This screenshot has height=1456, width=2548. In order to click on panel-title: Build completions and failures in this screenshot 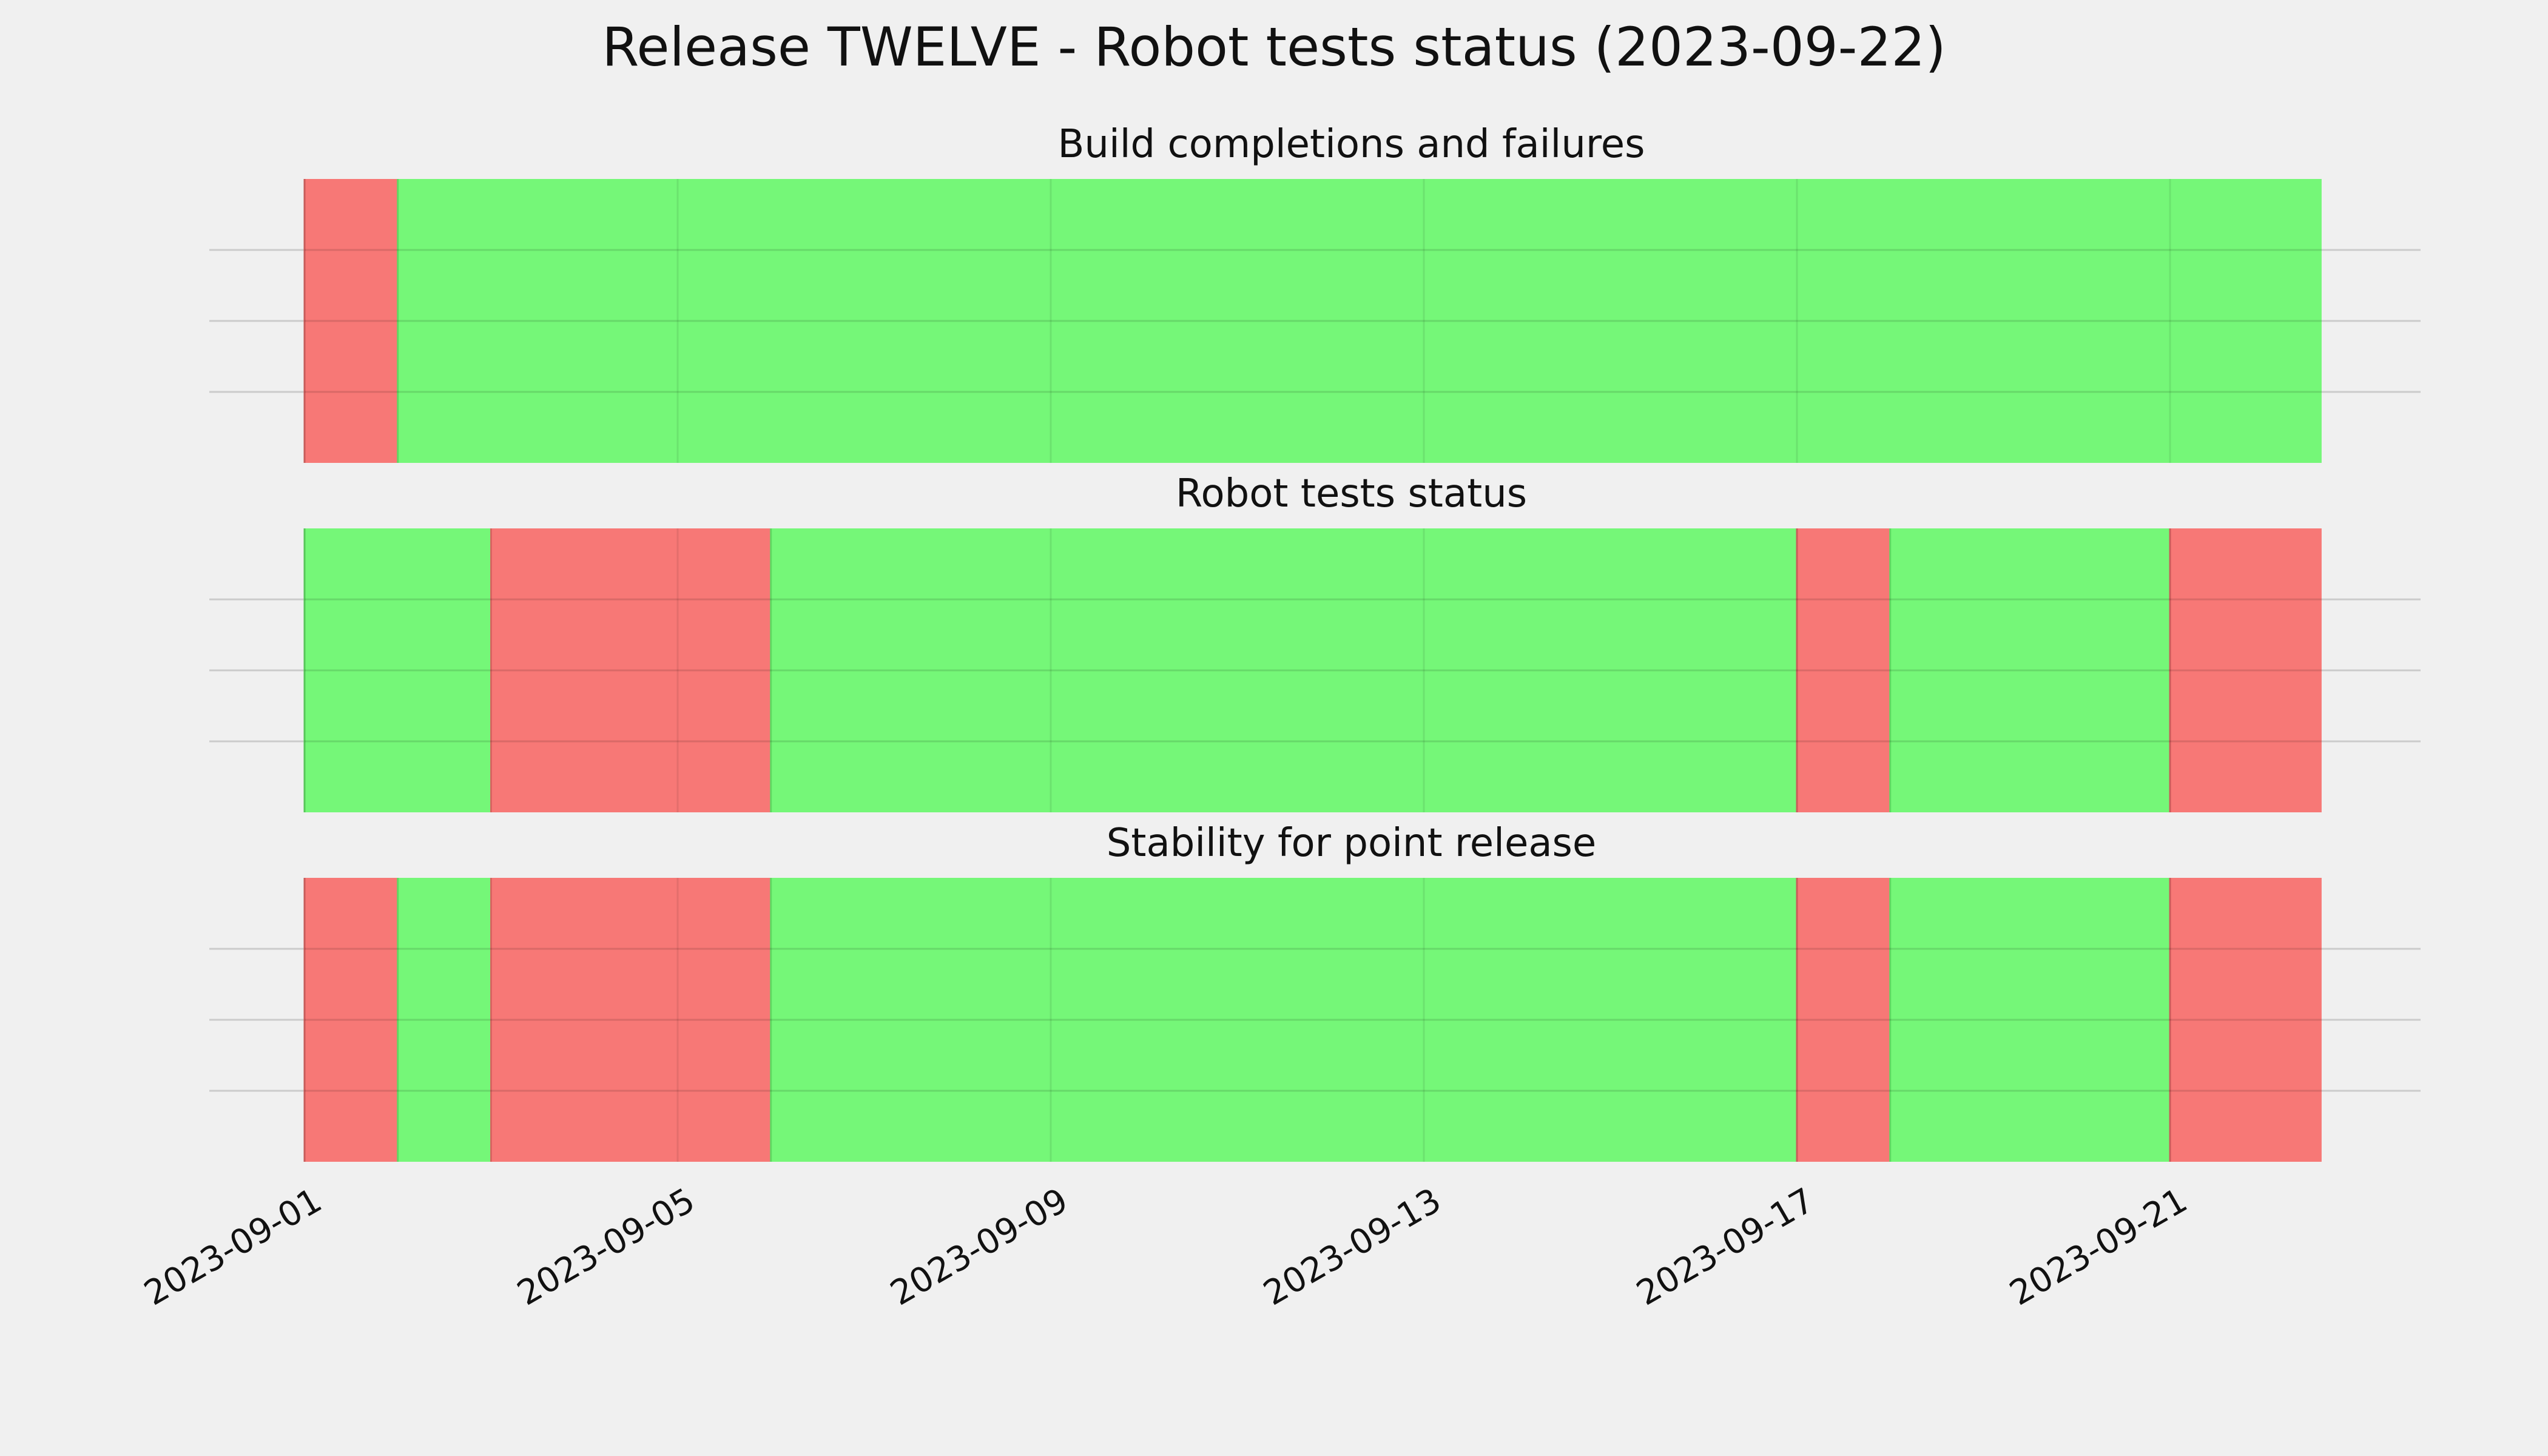, I will do `click(1351, 144)`.